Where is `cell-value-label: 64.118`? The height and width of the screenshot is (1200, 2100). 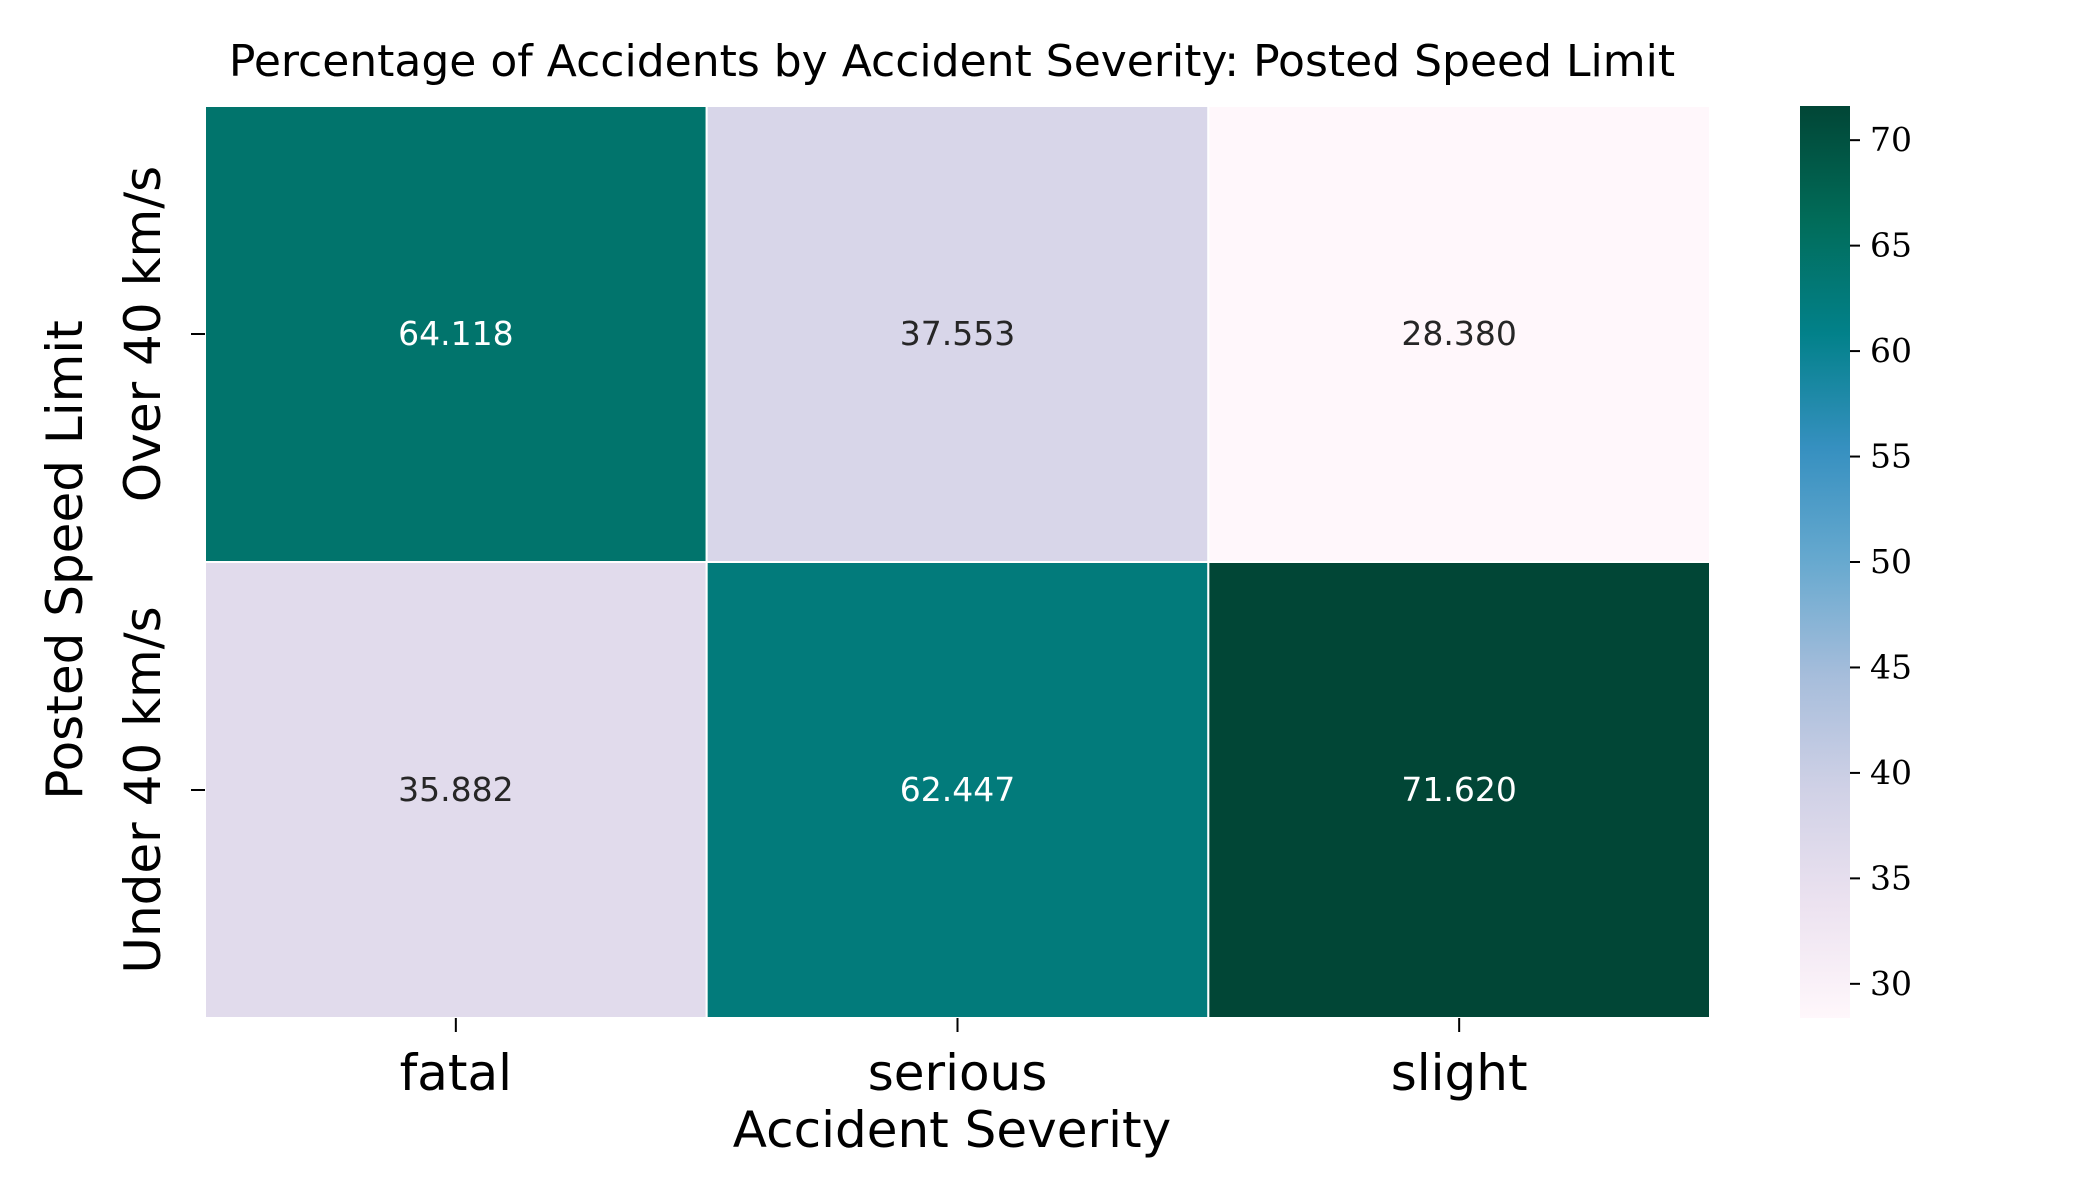
cell-value-label: 64.118 is located at coordinates (455, 333).